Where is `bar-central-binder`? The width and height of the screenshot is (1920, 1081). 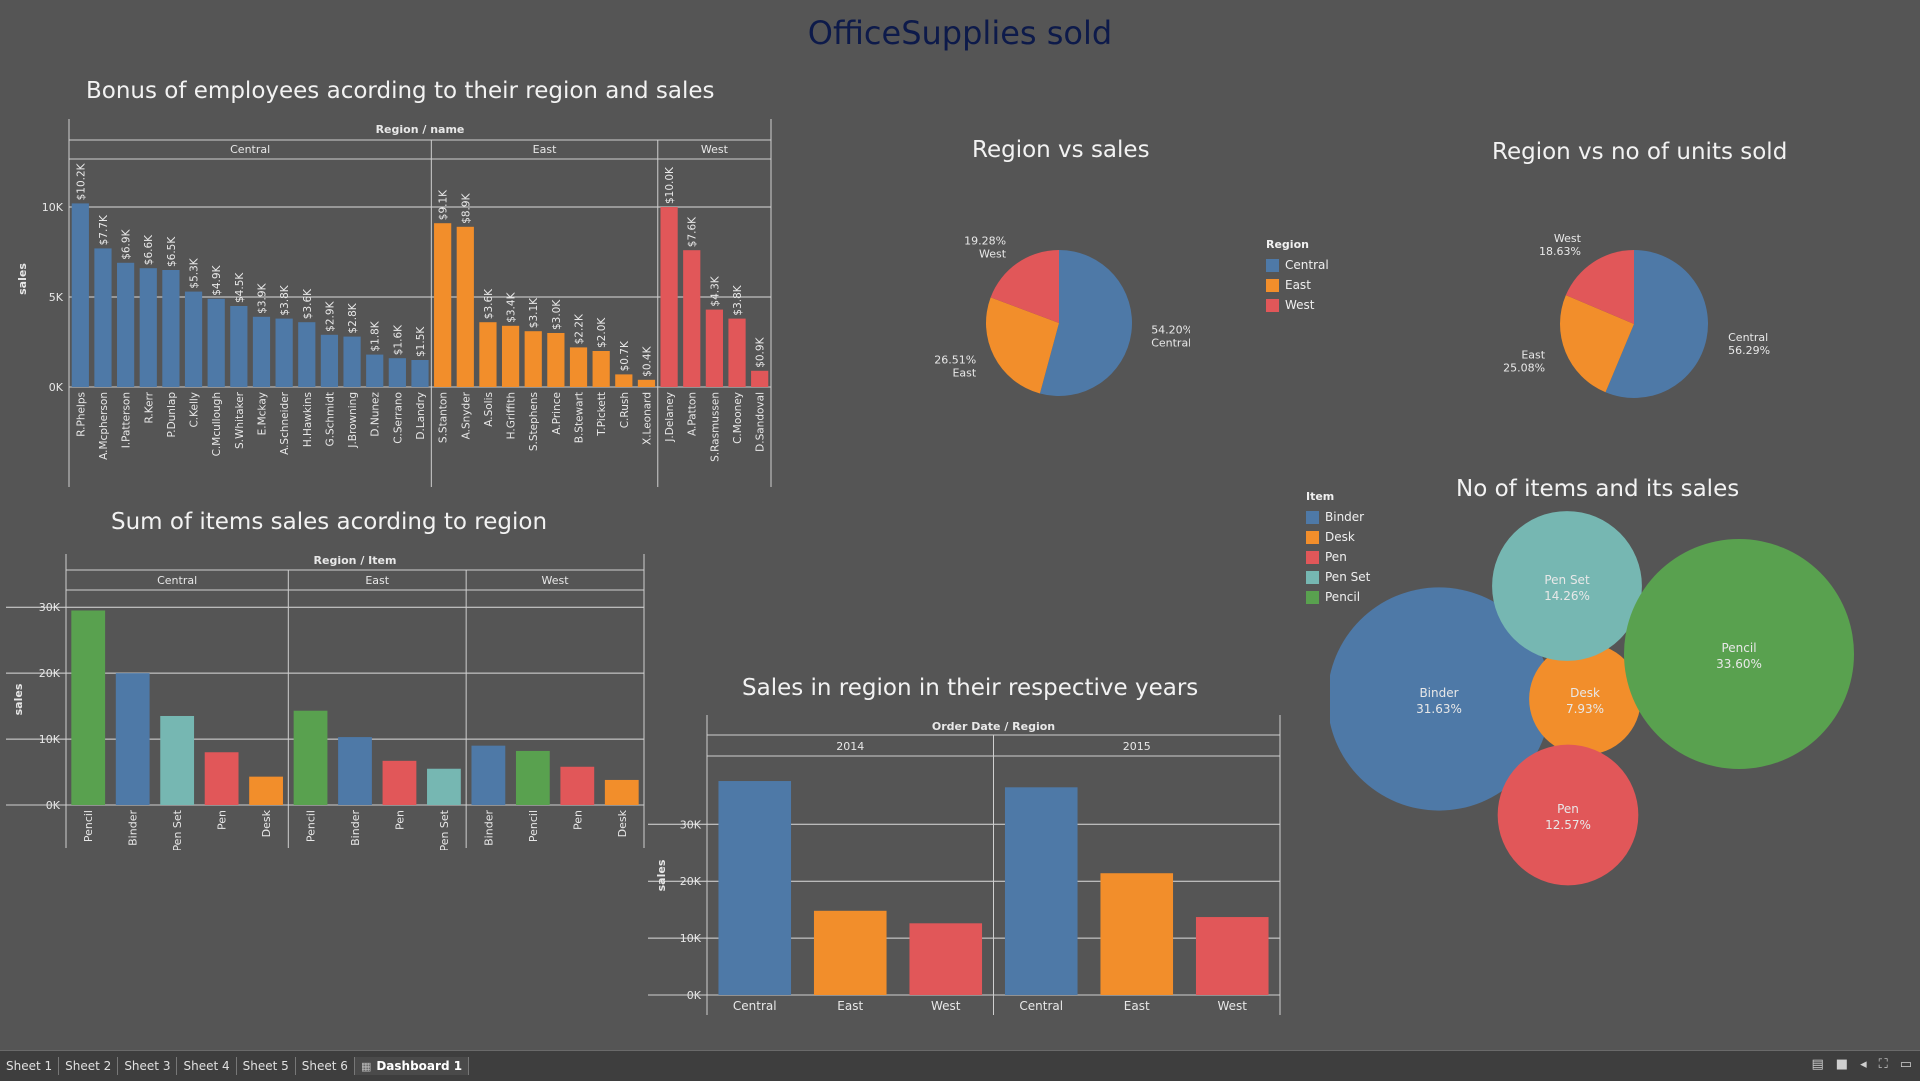 bar-central-binder is located at coordinates (132, 739).